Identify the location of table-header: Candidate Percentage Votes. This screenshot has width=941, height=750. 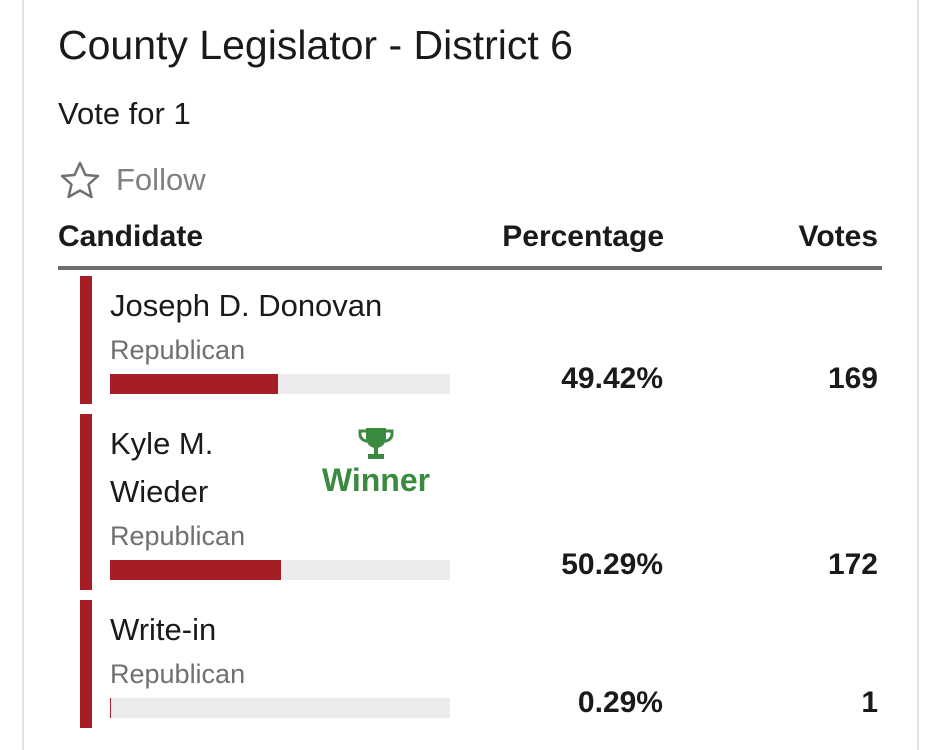
(470, 244).